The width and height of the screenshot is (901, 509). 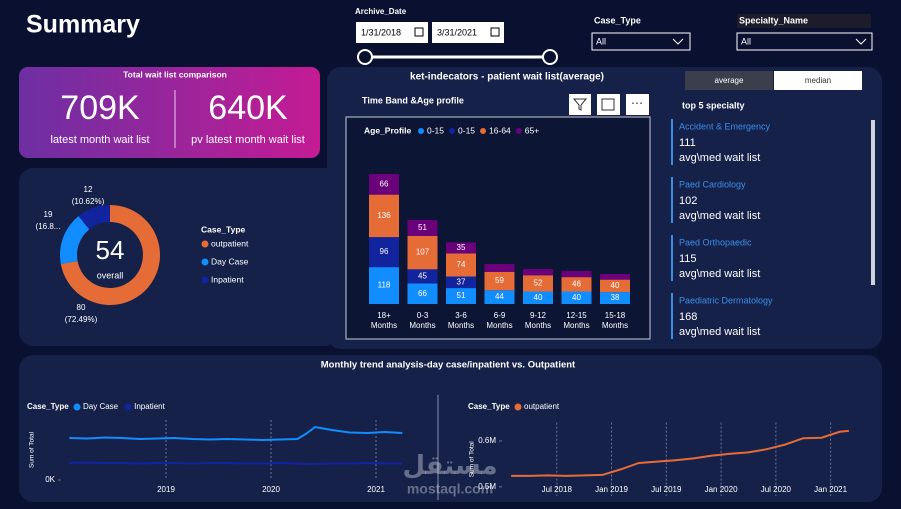 What do you see at coordinates (576, 320) in the screenshot?
I see `x-tick-label: 12-15 Months` at bounding box center [576, 320].